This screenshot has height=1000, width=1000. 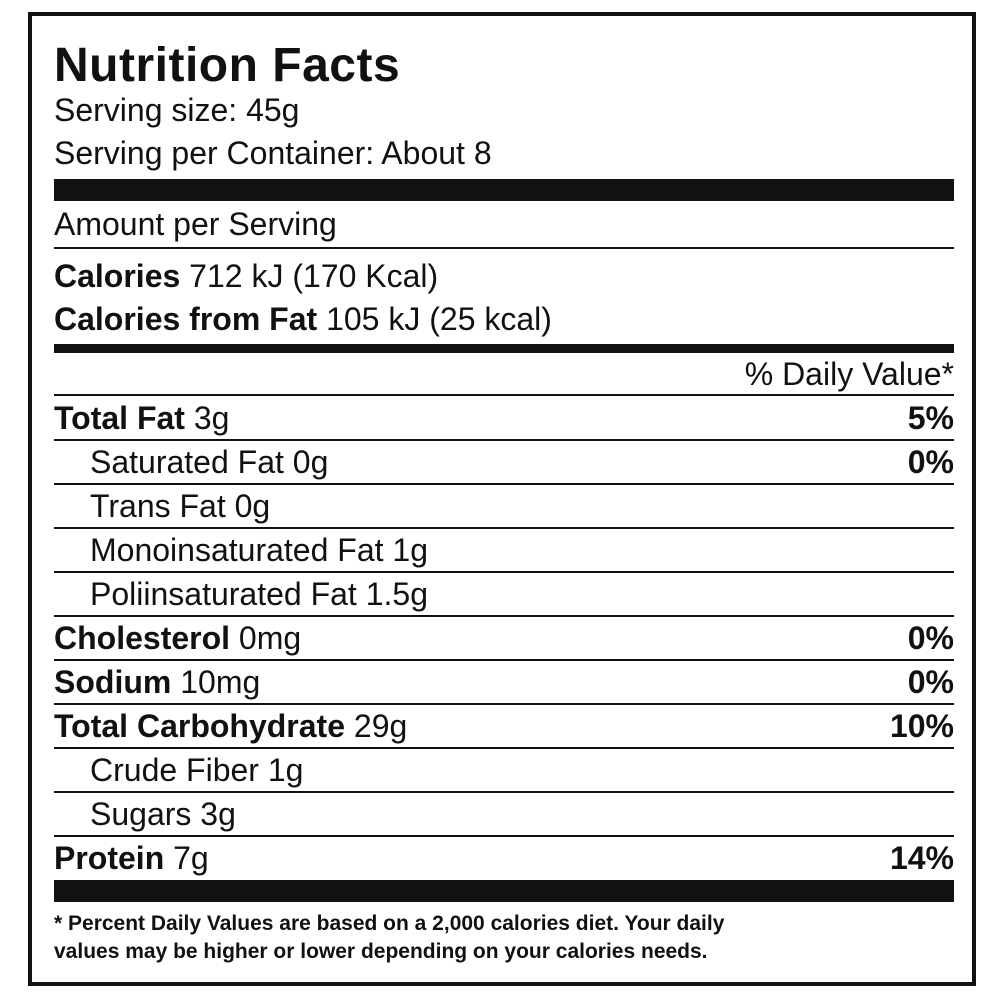 I want to click on nutrient-amount: 7g, so click(x=191, y=858).